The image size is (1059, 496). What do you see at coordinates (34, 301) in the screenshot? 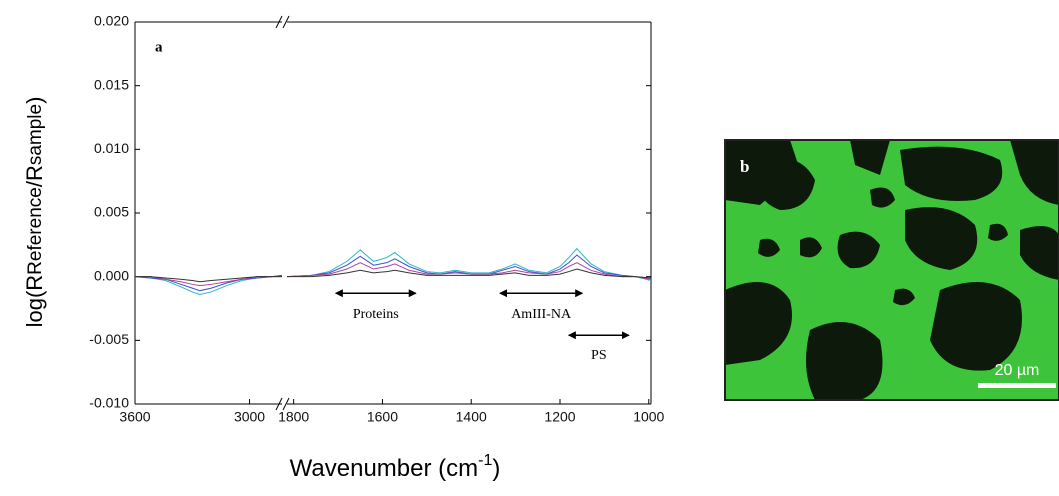
I see `y-label-part: log(R` at bounding box center [34, 301].